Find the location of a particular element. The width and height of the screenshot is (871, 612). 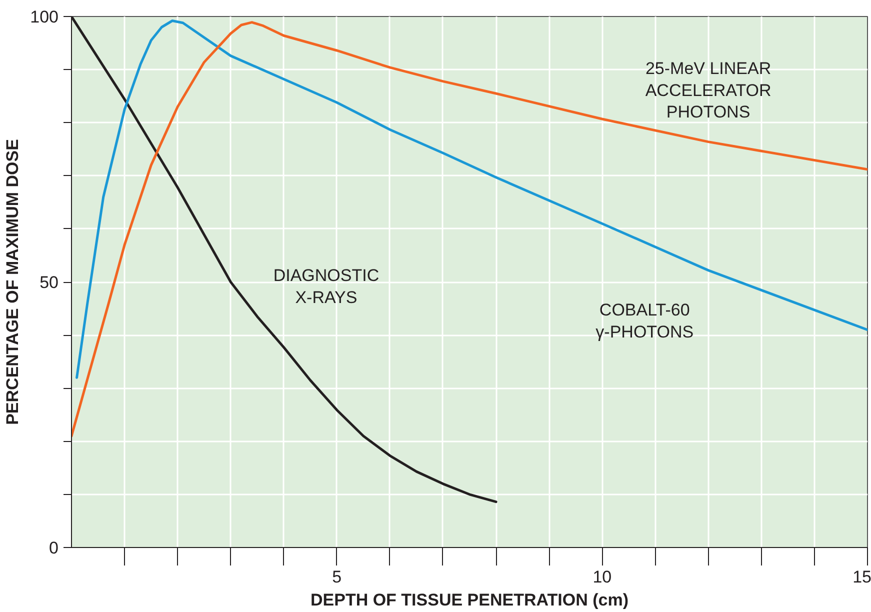

series-label: COBALT-60 γ-PHOTONS is located at coordinates (645, 321).